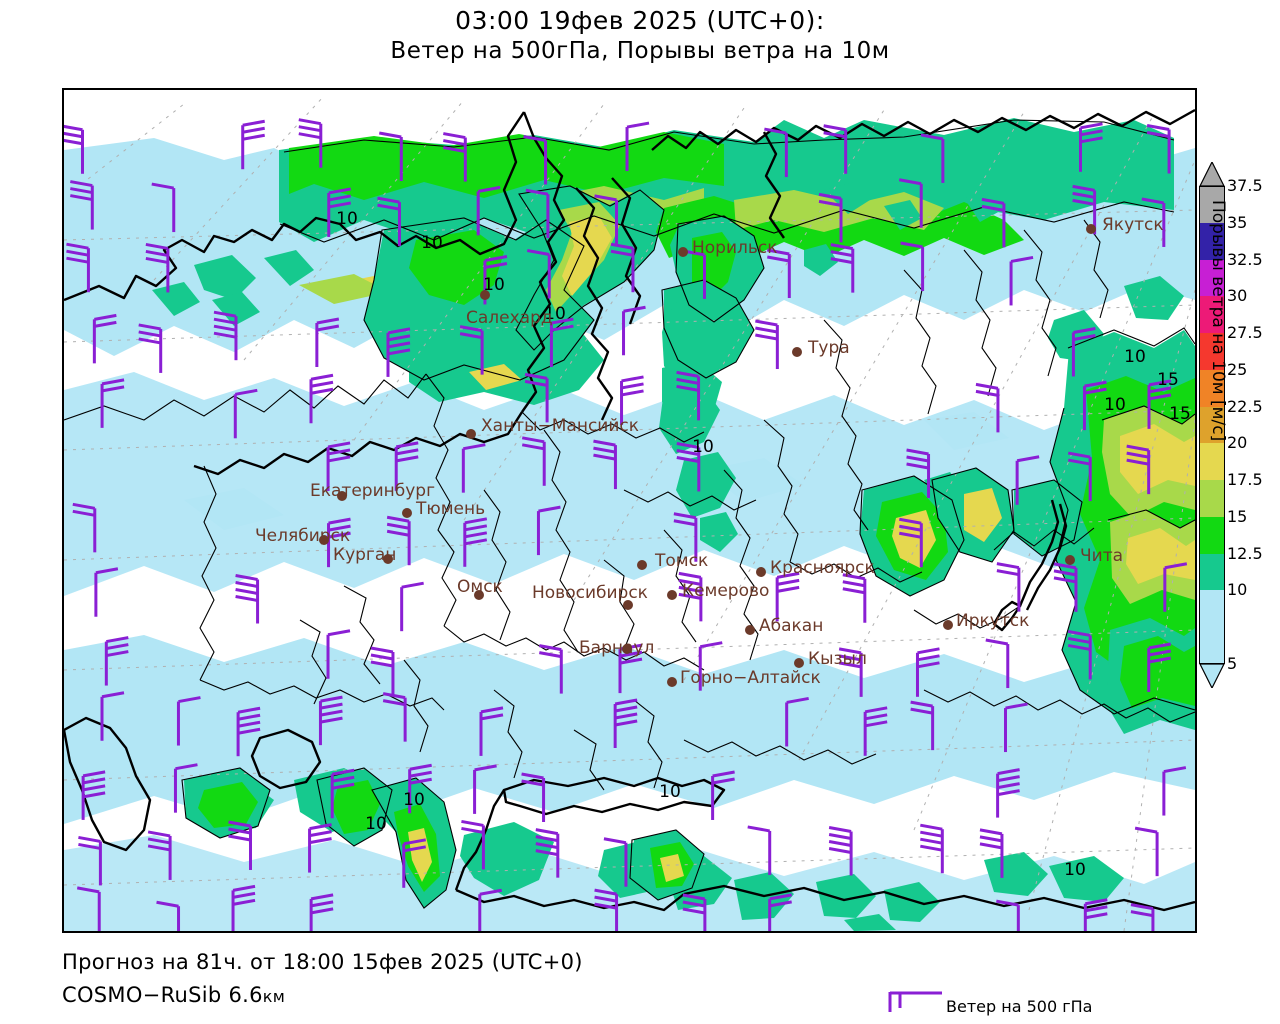 Image resolution: width=1280 pixels, height=1024 pixels. What do you see at coordinates (640, 20) in the screenshot?
I see `title-datetime: 03:00 19фев 2025 (UTC+0):` at bounding box center [640, 20].